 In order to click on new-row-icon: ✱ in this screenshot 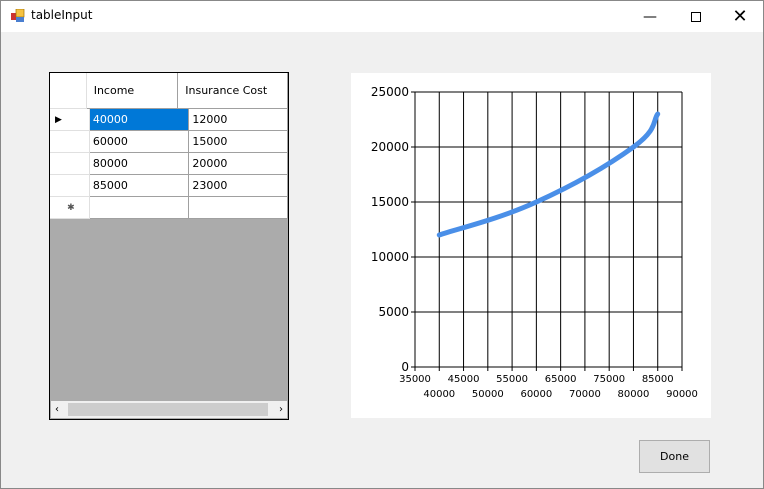, I will do `click(70, 208)`.